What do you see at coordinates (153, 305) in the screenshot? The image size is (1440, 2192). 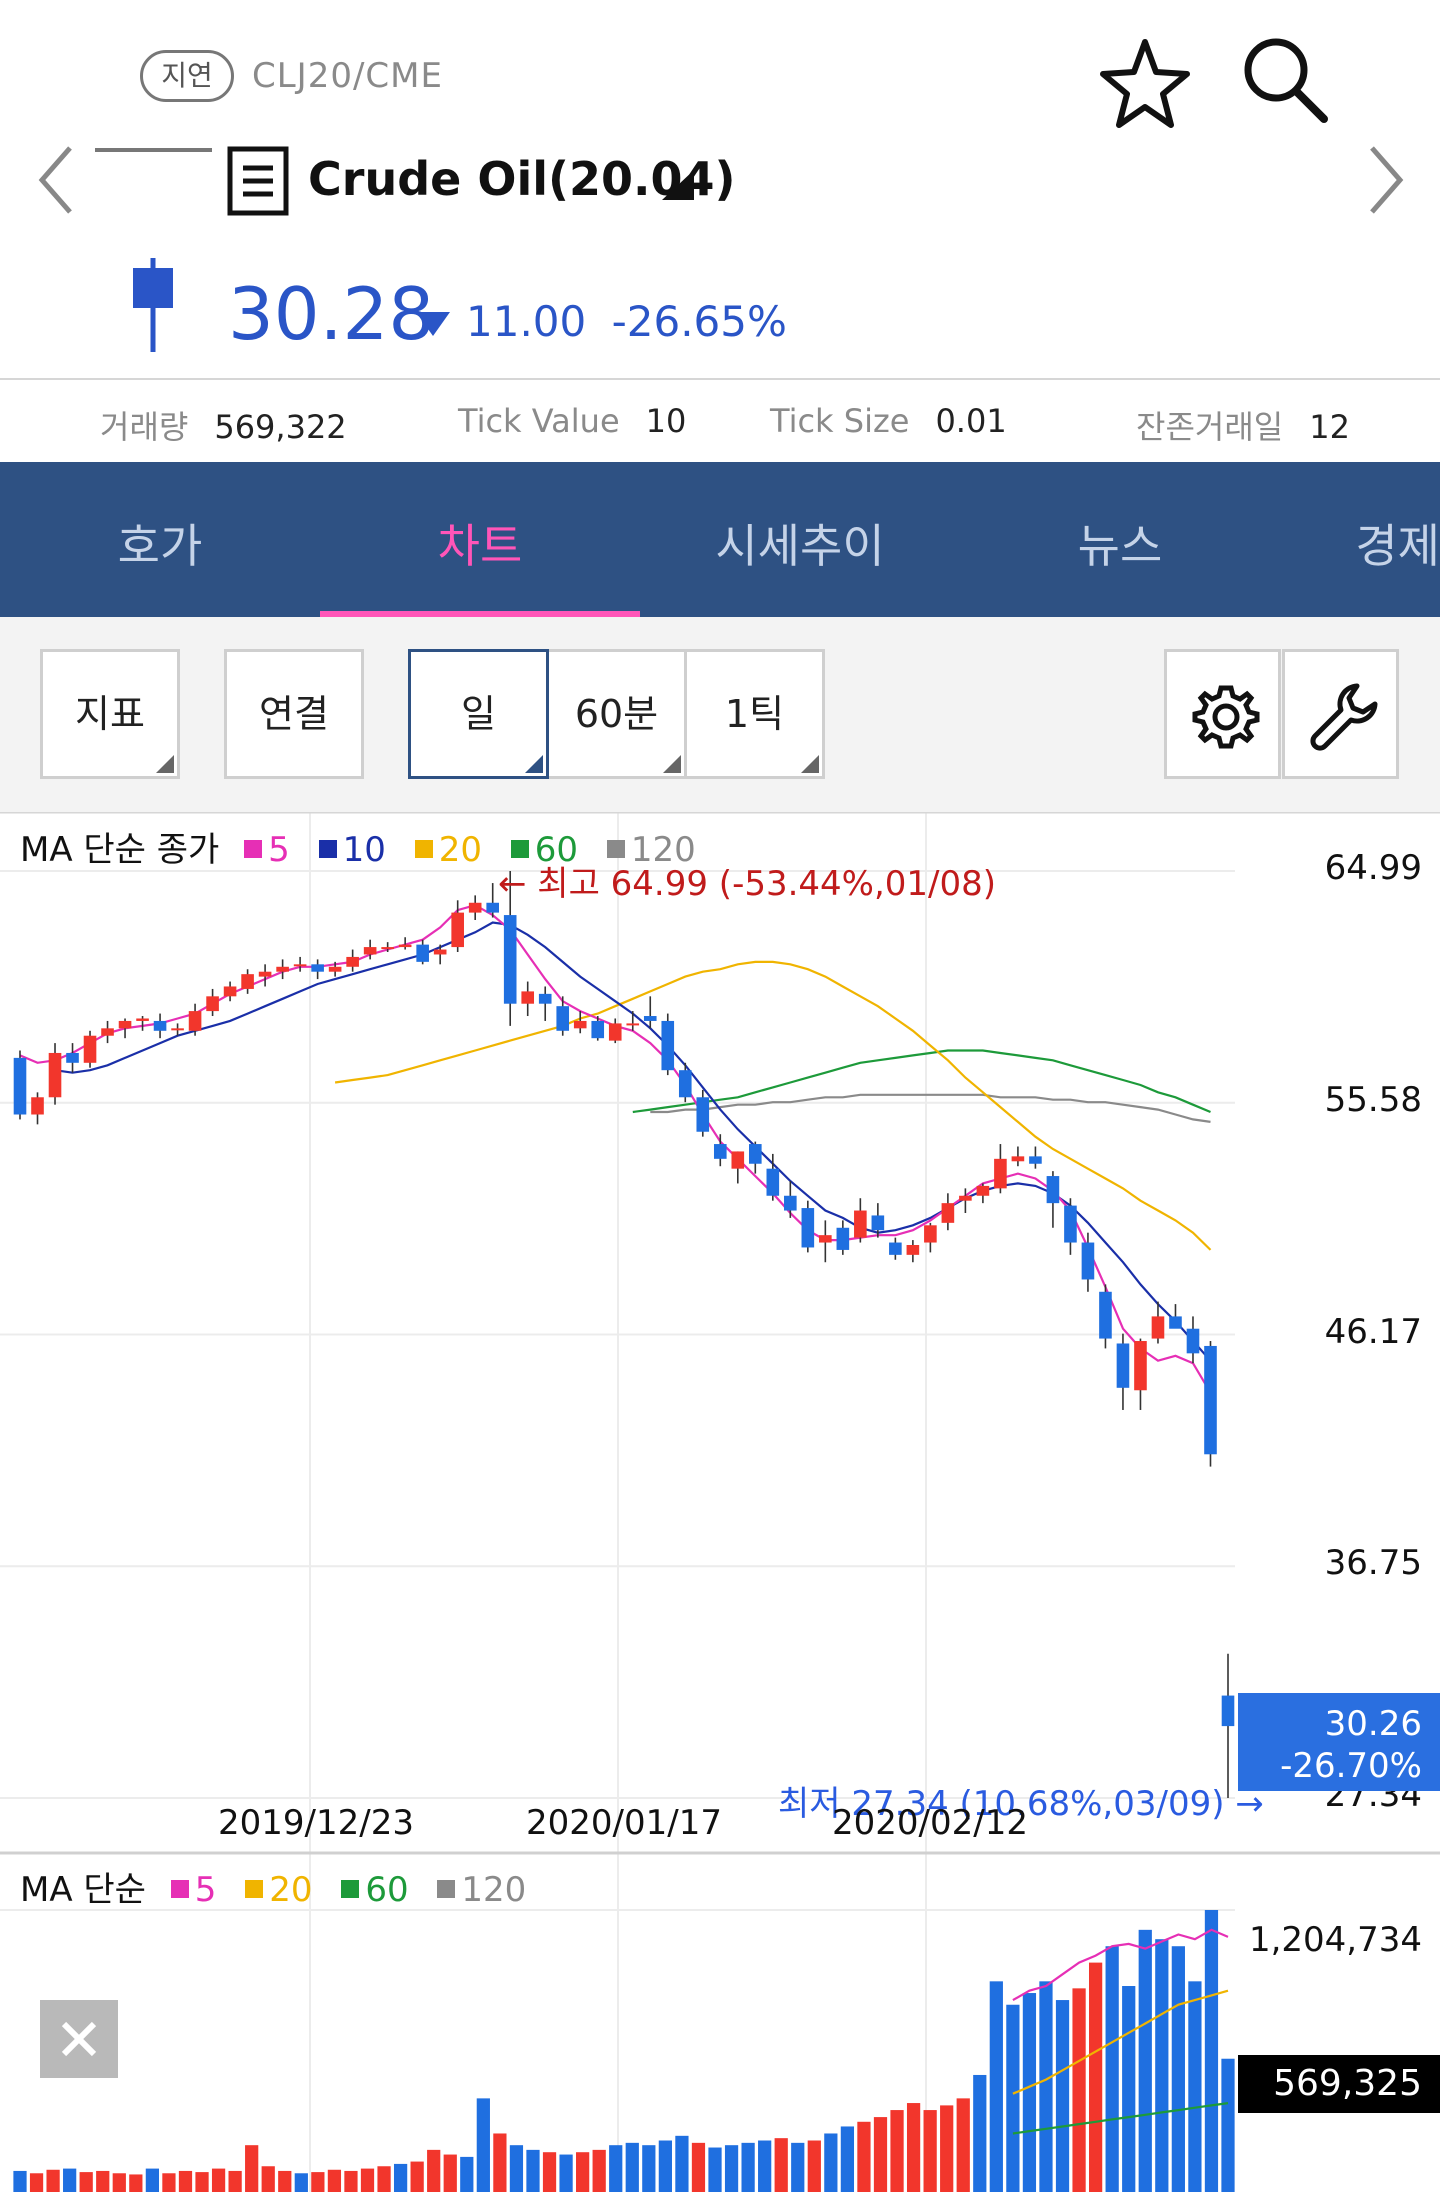 I see `candle-icon` at bounding box center [153, 305].